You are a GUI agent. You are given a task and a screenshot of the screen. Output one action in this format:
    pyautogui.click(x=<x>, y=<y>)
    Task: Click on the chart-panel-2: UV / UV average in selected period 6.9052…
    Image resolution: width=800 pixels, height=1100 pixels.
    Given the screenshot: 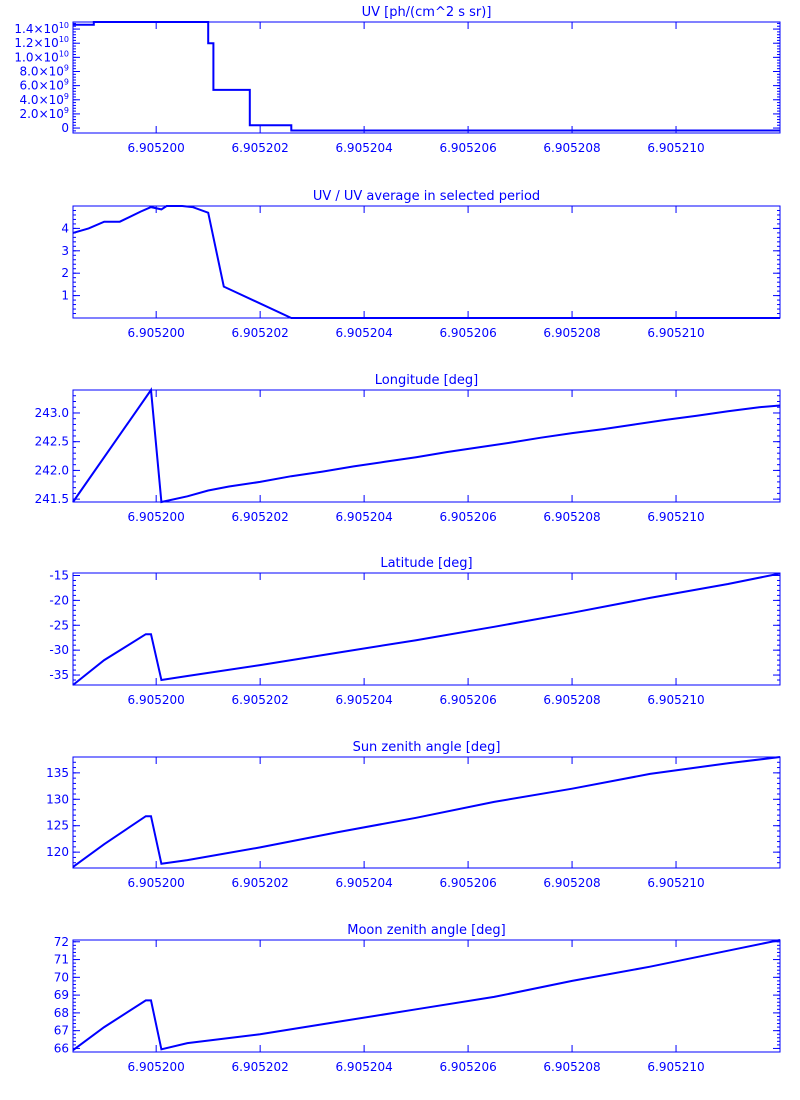 What is the action you would take?
    pyautogui.click(x=421, y=264)
    